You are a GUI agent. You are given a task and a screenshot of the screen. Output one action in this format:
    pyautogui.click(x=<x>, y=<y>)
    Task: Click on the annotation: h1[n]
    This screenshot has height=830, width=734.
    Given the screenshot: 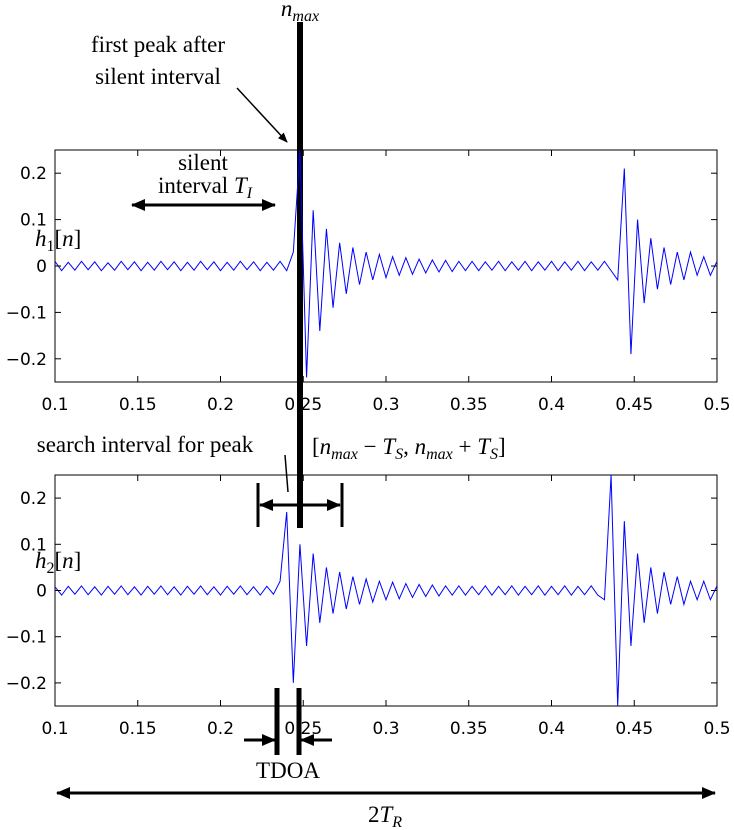 What is the action you would take?
    pyautogui.click(x=58, y=240)
    